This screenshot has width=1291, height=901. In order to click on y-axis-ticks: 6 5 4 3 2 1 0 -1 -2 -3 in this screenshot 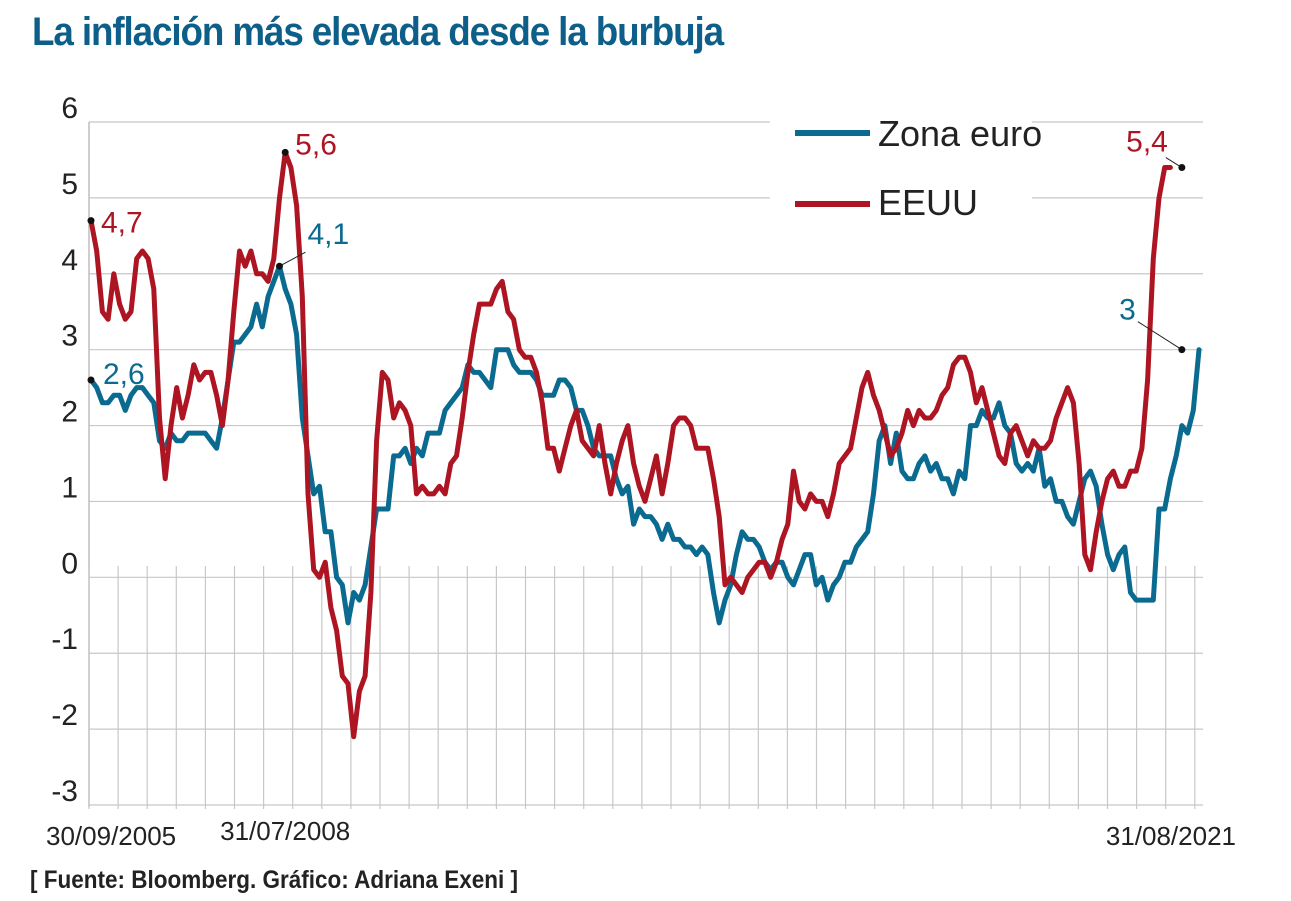, I will do `click(64, 450)`.